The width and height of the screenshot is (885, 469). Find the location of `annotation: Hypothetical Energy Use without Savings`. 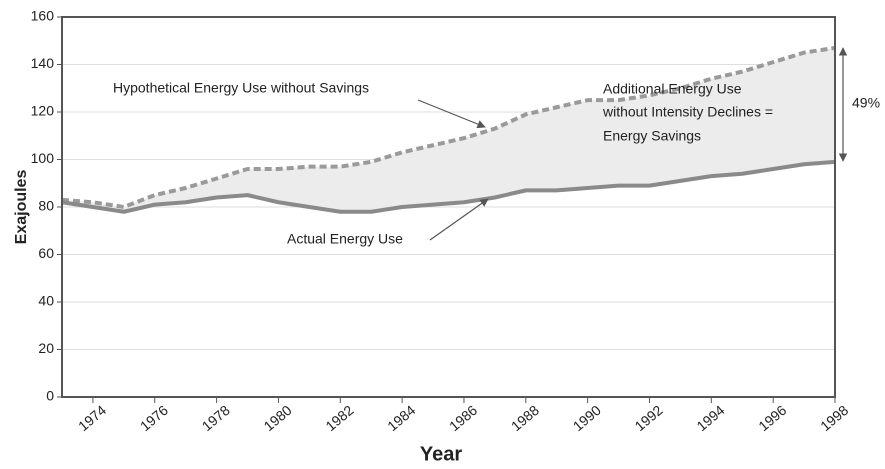

annotation: Hypothetical Energy Use without Savings is located at coordinates (241, 88).